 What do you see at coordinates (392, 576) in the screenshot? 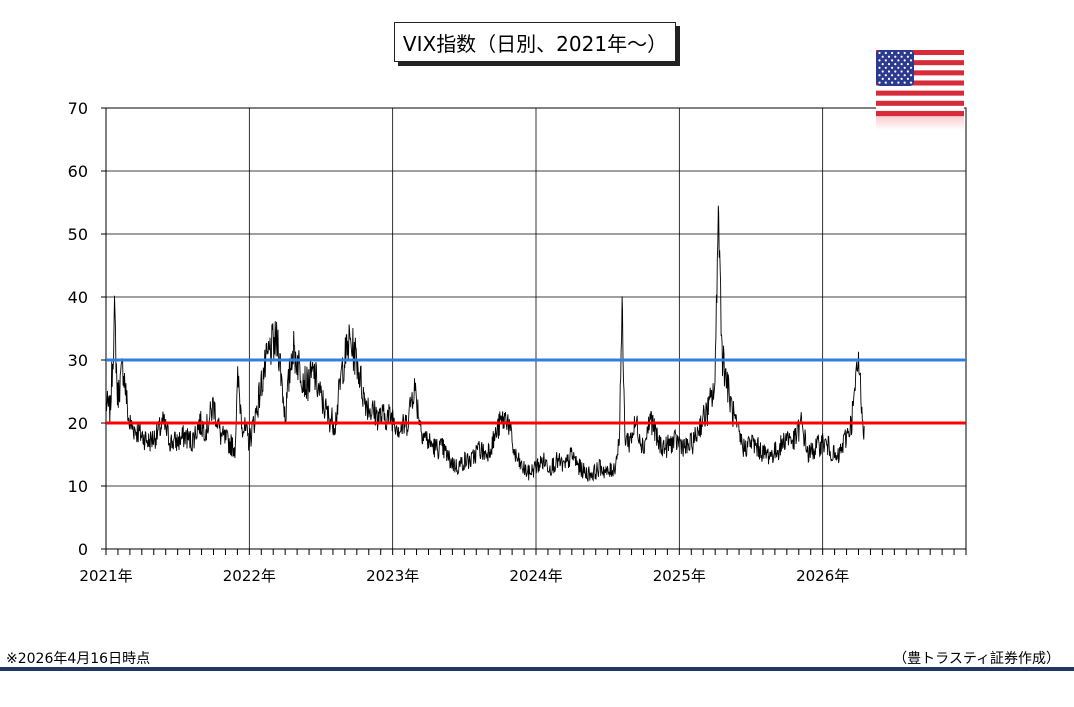
I see `x-tick-label: 2023年` at bounding box center [392, 576].